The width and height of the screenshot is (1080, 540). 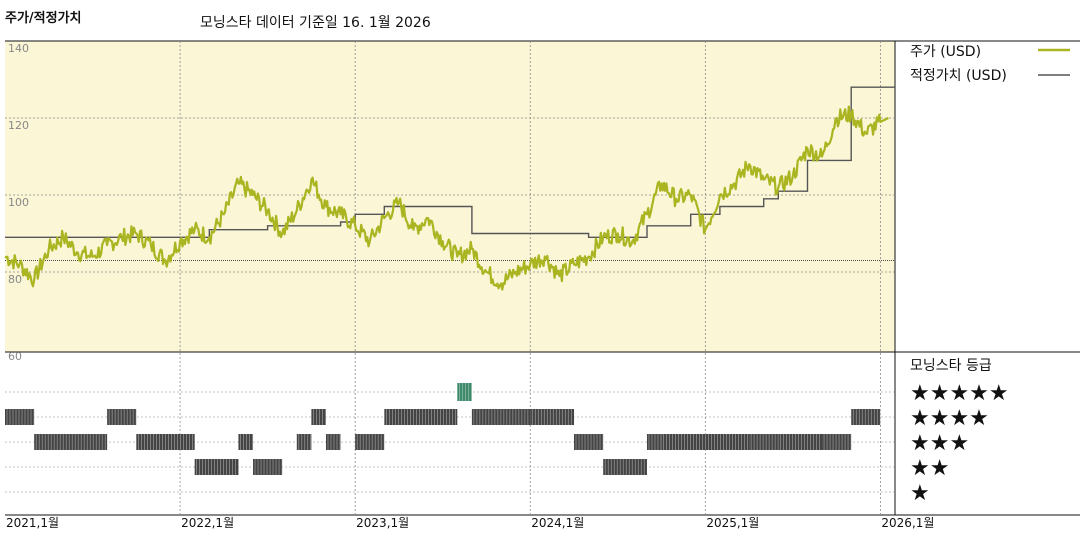 I want to click on x-tick-label: 2025,1월, so click(x=732, y=523).